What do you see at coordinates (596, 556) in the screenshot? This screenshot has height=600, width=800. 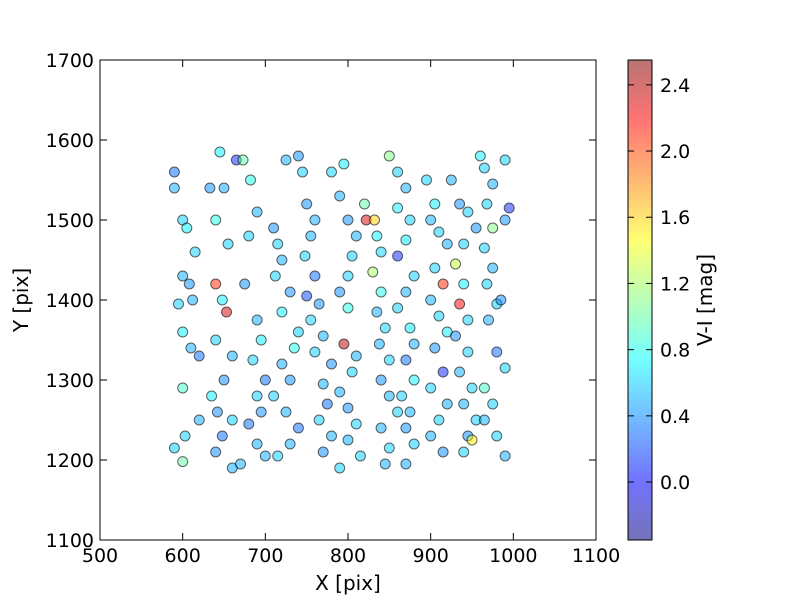 I see `x-tick-label: 1100` at bounding box center [596, 556].